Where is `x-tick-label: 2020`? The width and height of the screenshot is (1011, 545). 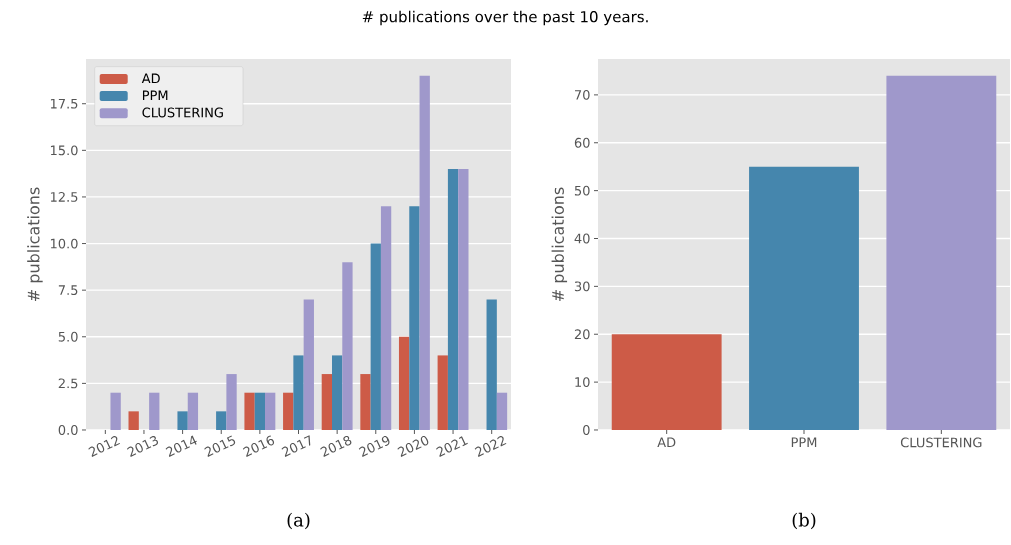 x-tick-label: 2020 is located at coordinates (413, 446).